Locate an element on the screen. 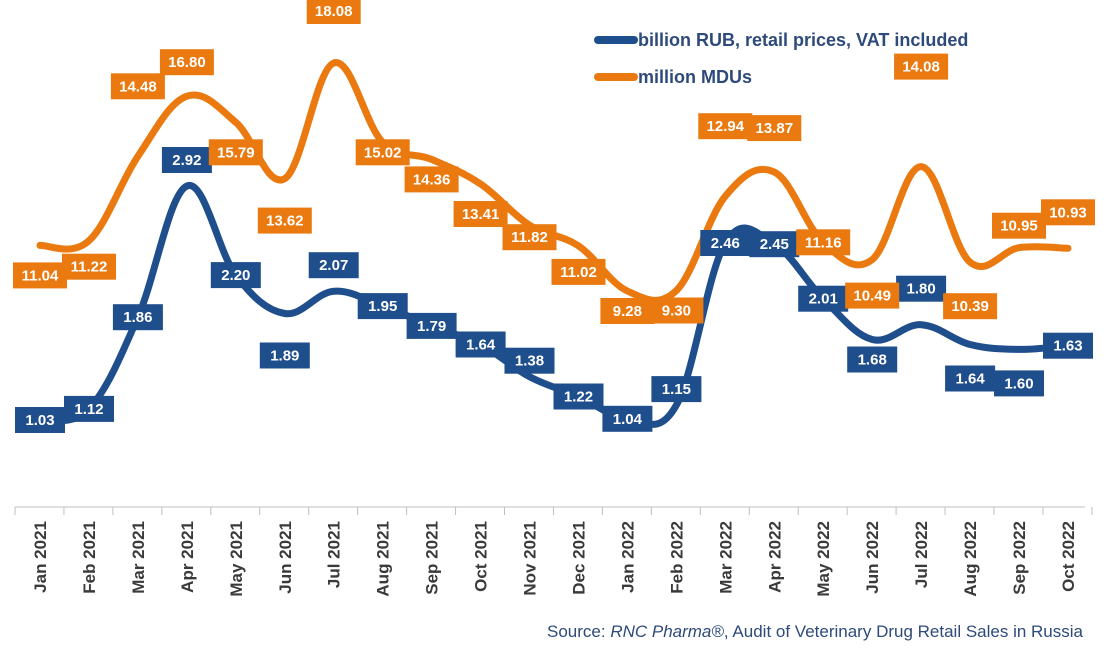  data-label-text: 1.89 is located at coordinates (284, 356).